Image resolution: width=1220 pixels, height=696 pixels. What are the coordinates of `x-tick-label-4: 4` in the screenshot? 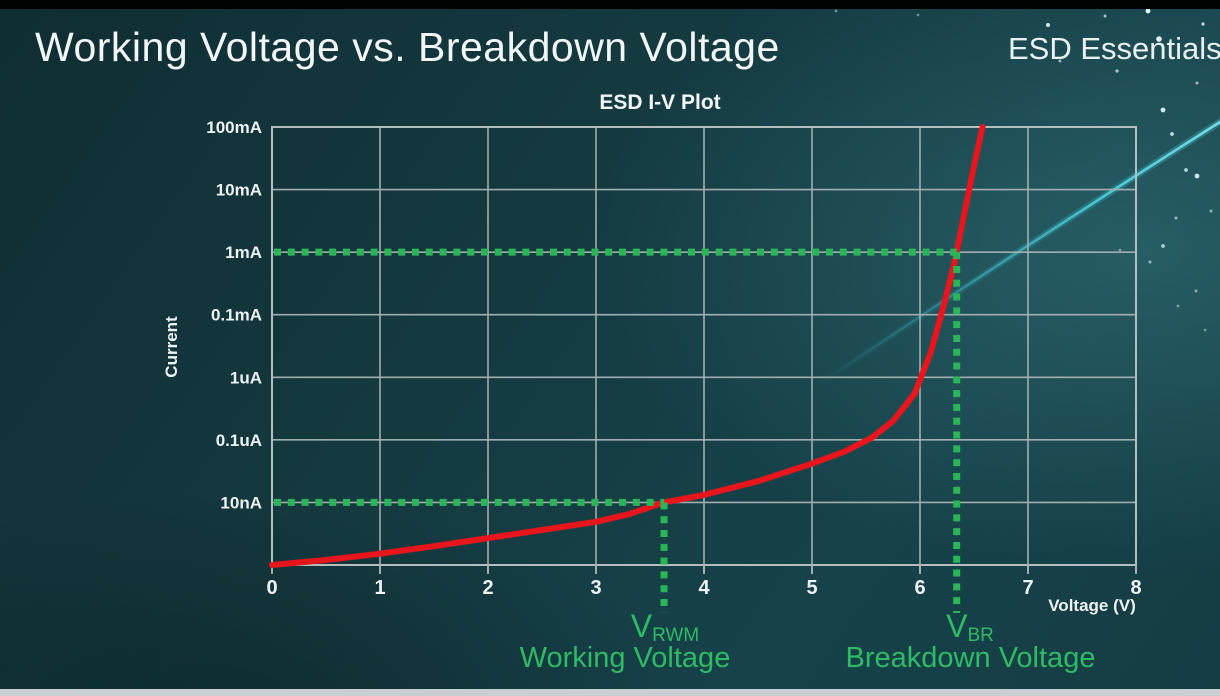 It's located at (704, 588).